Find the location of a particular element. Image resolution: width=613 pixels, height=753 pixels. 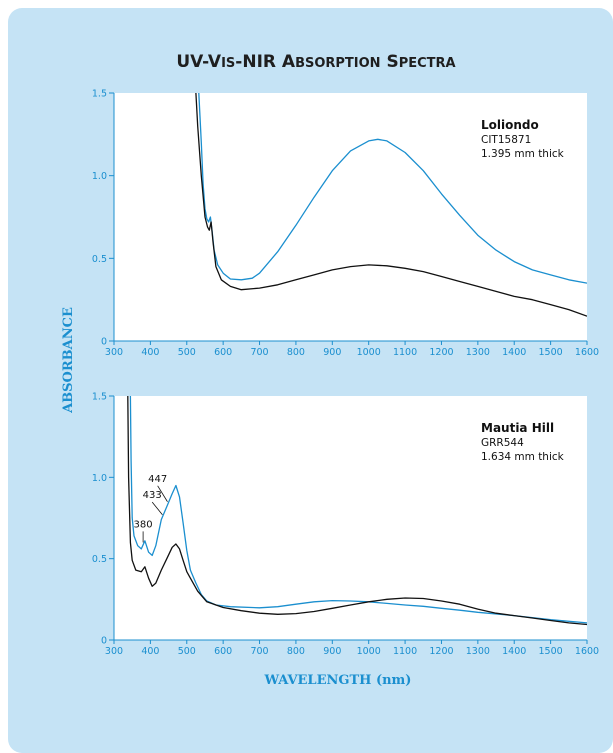

sample-id: CIT15871 is located at coordinates (506, 140).